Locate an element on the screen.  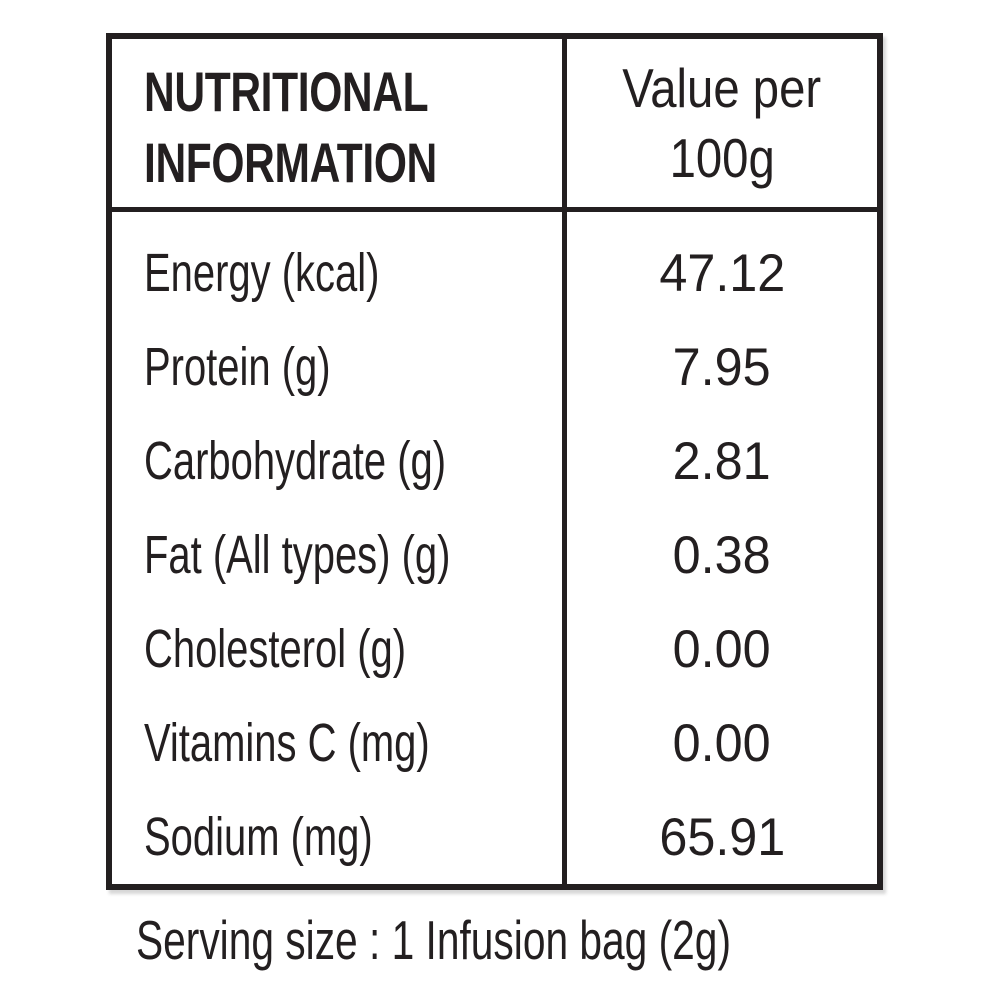
row-value: 47.12 is located at coordinates (721, 273).